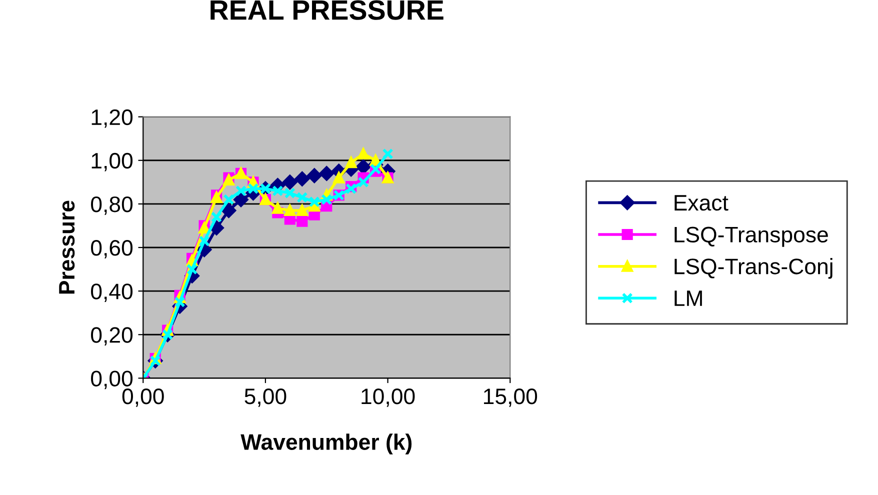  Describe the element at coordinates (112, 205) in the screenshot. I see `y-tick-label: 0,80` at that location.